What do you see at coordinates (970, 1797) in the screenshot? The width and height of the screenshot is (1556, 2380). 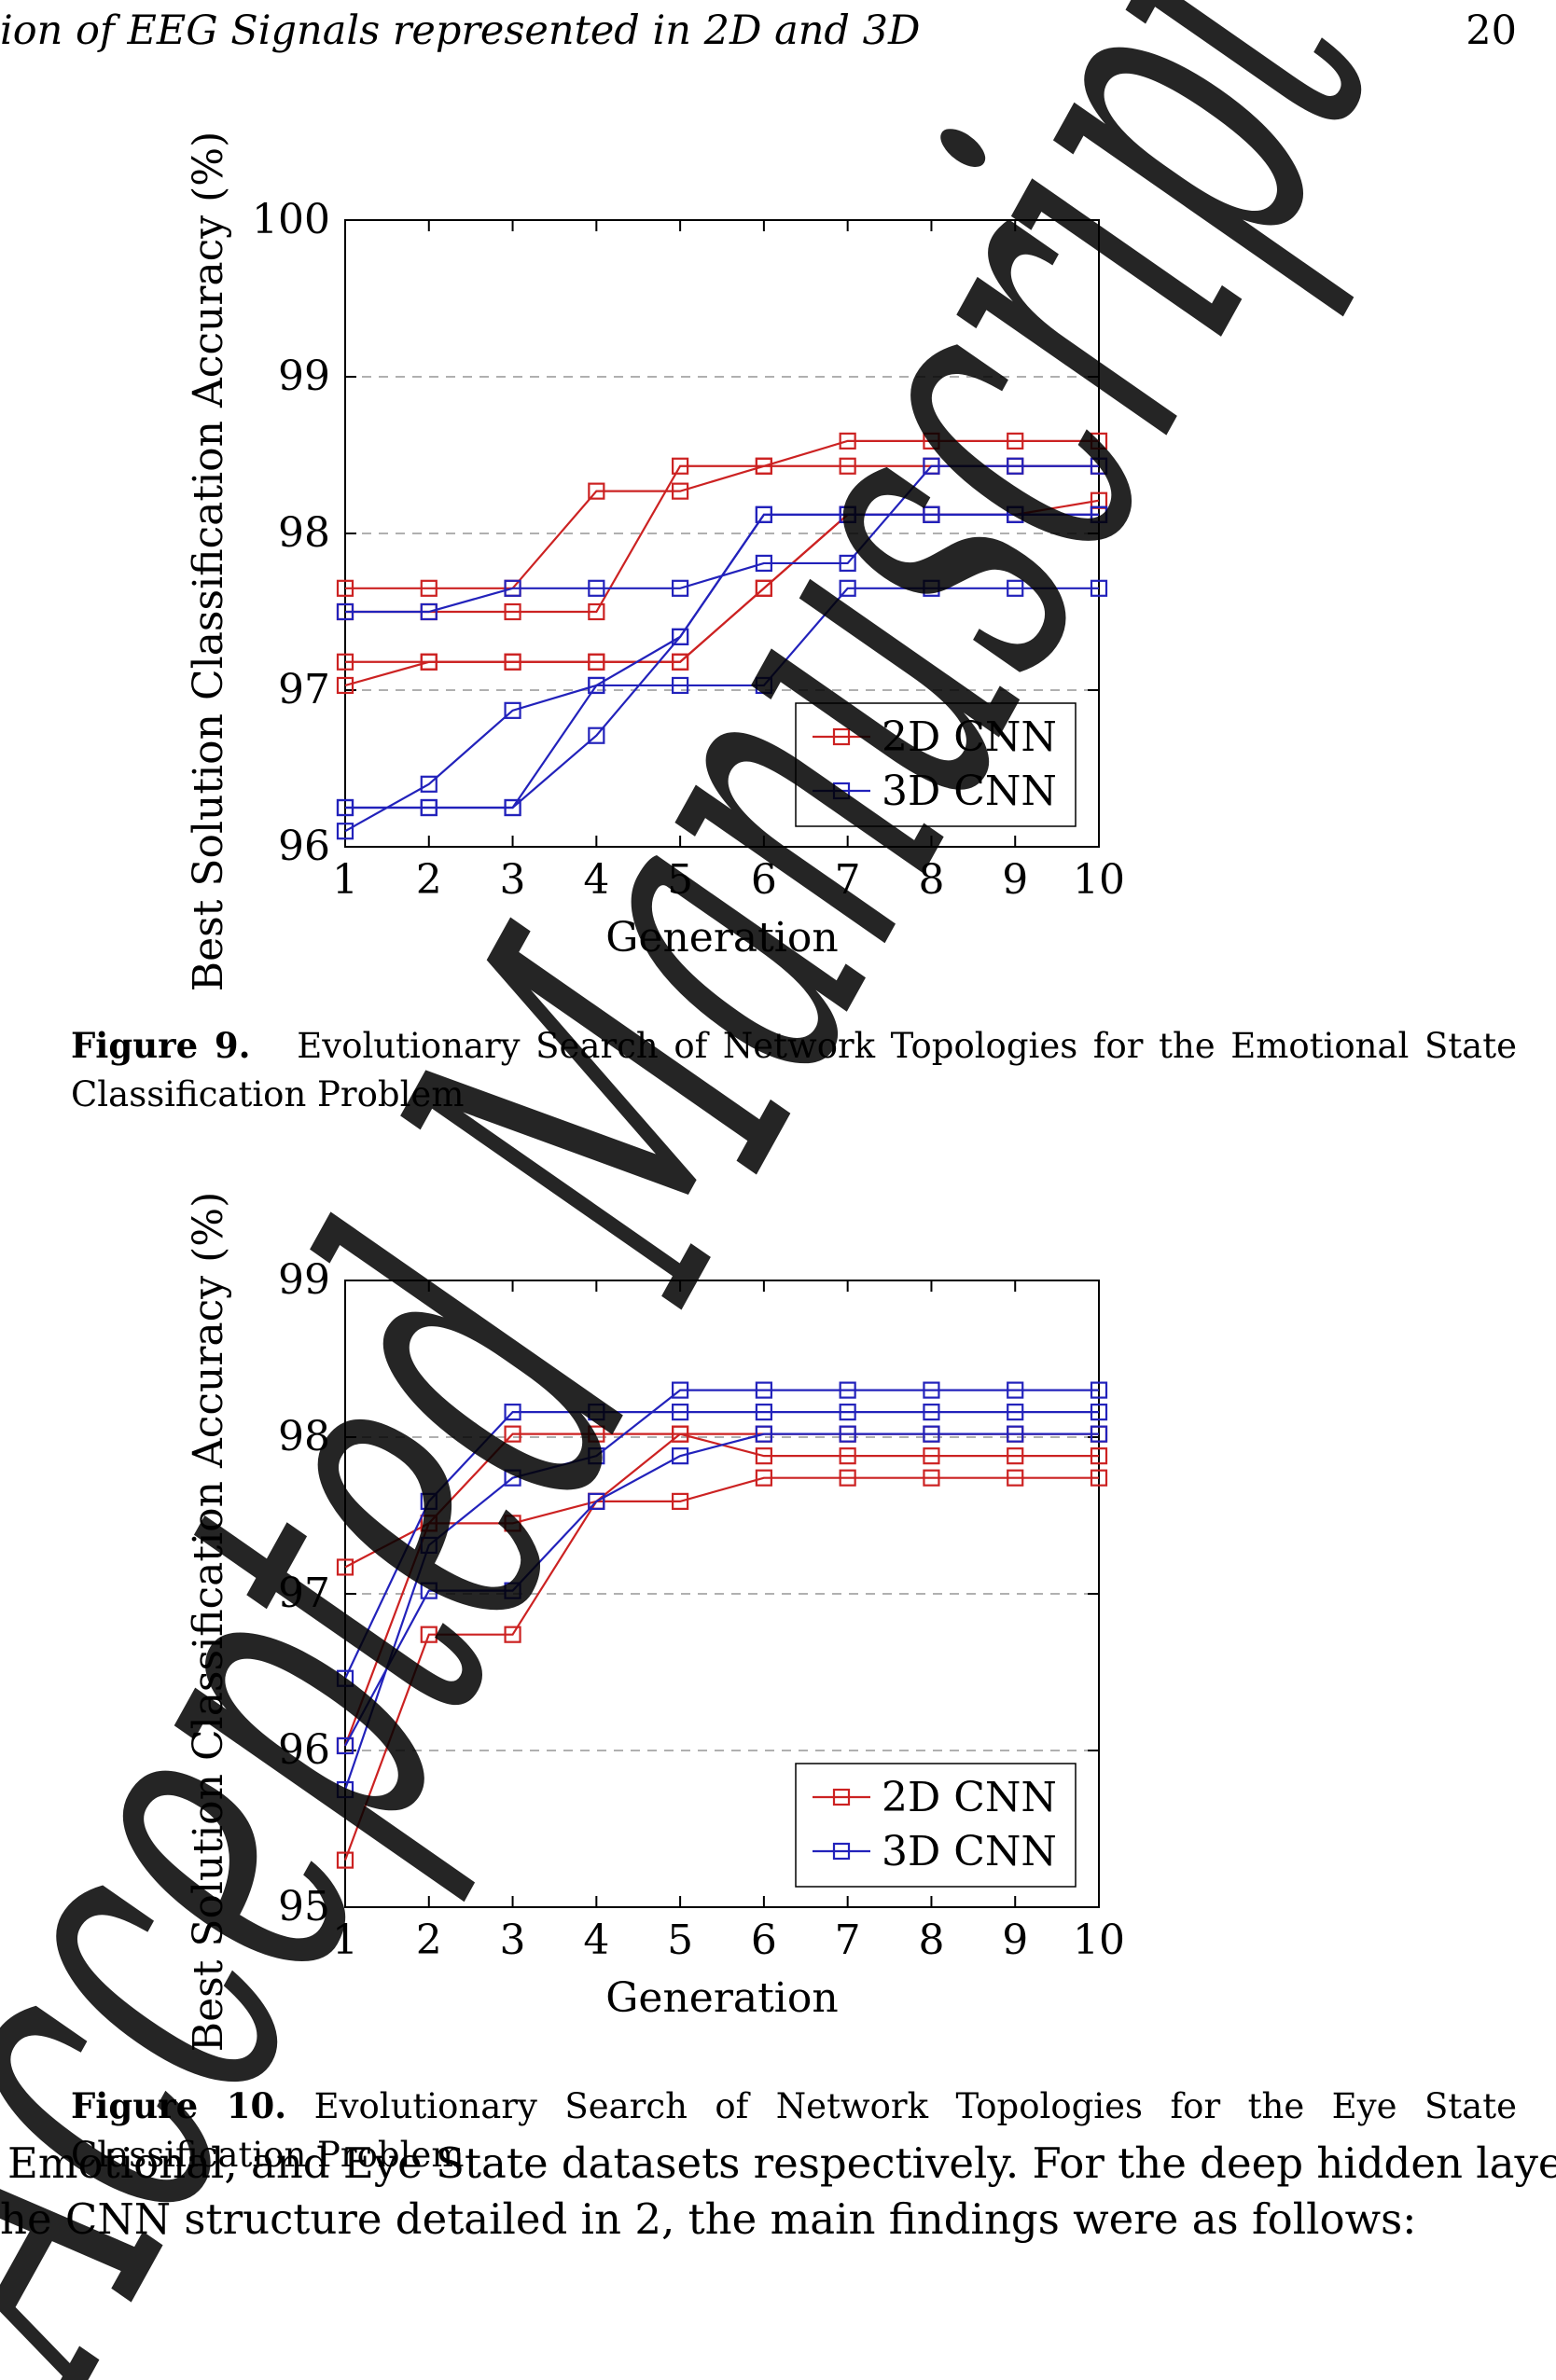 I see `legend-label: 2D CNN` at bounding box center [970, 1797].